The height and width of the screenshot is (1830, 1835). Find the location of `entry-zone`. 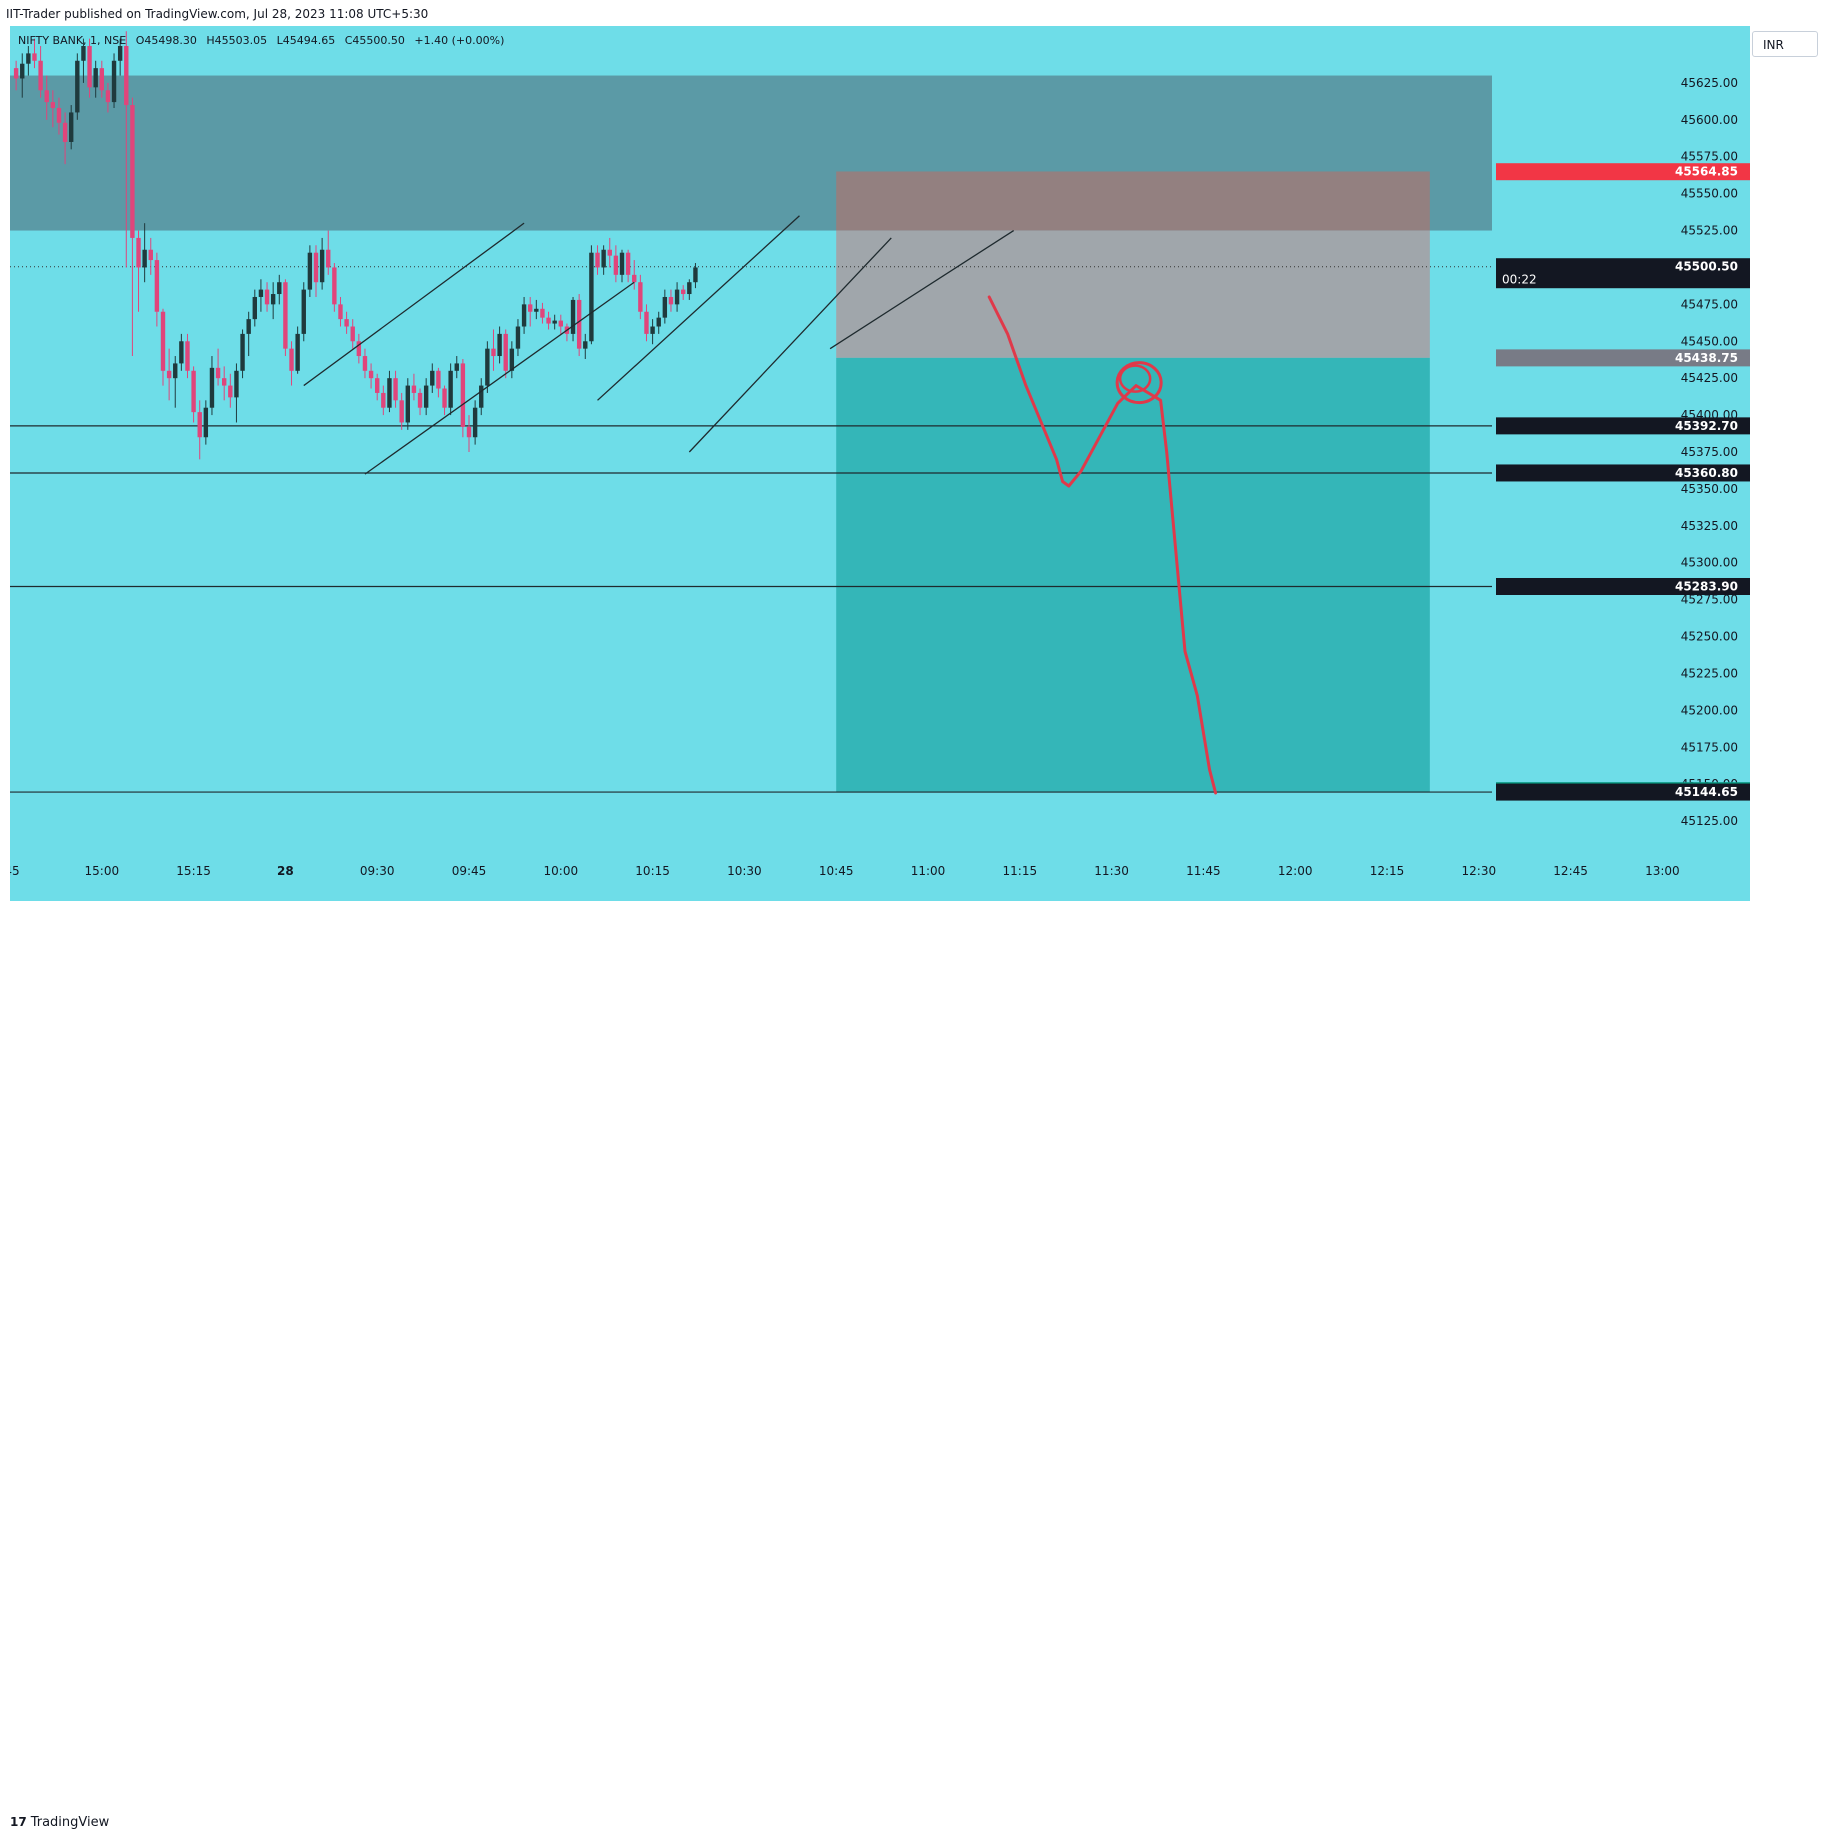

entry-zone is located at coordinates (1133, 294).